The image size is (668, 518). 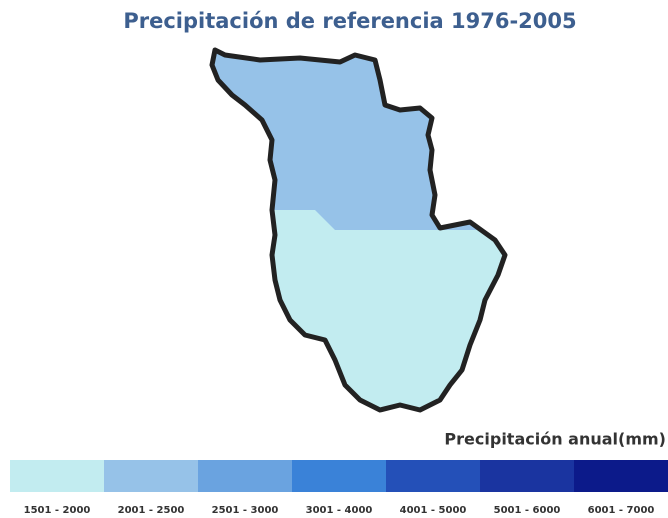 I want to click on legend-label: 5001 - 6000, so click(x=527, y=510).